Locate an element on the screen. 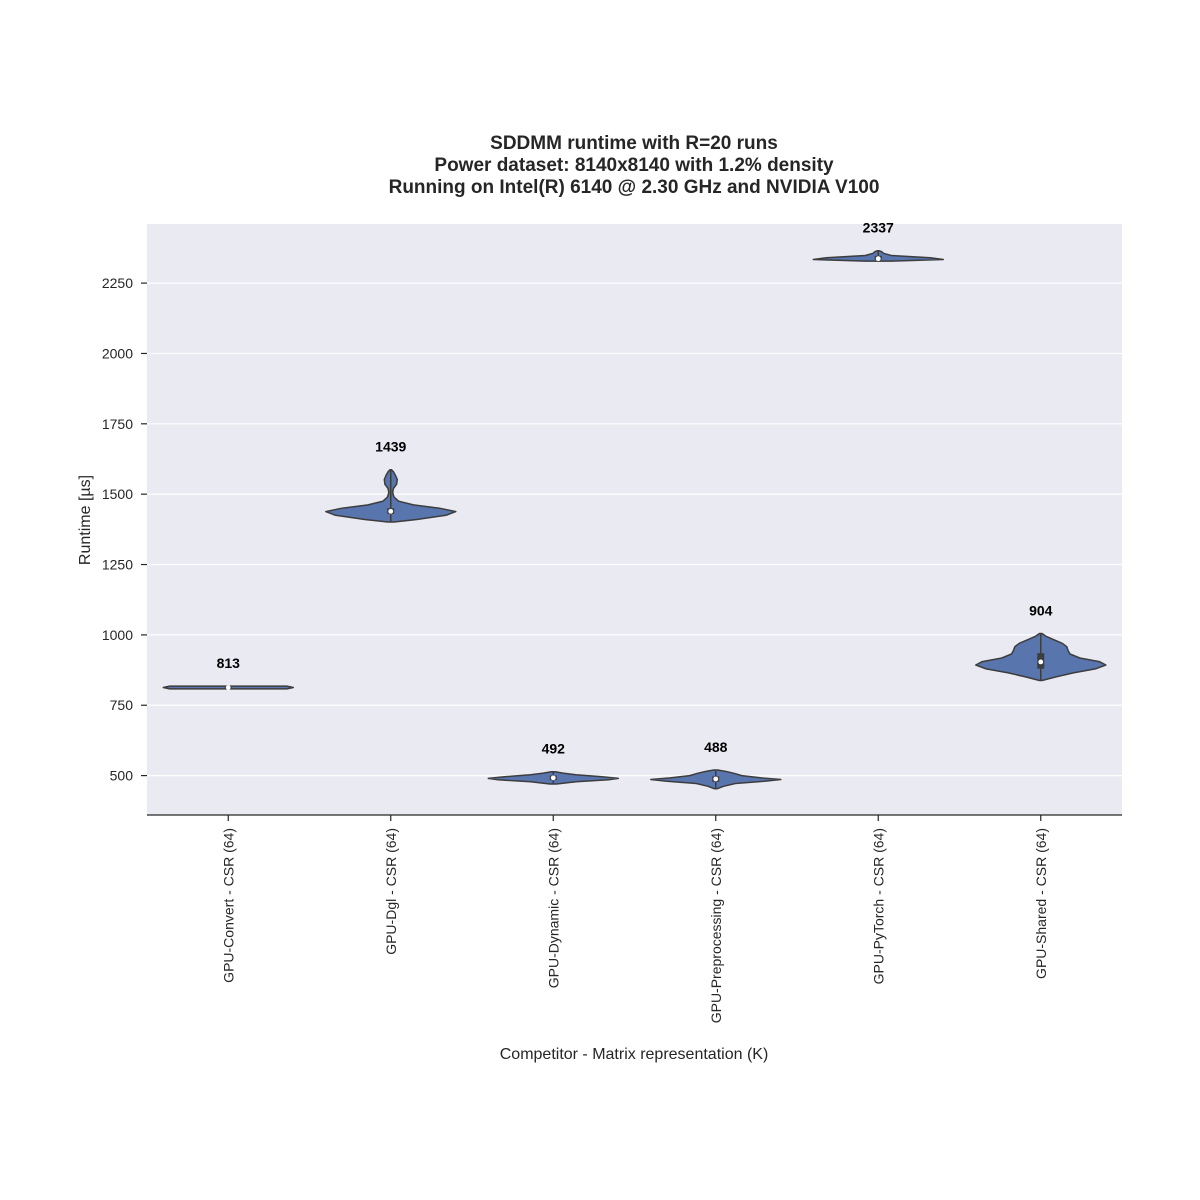 This screenshot has width=1200, height=1200. x-tick-label: GPU-Convert - CSR (64) is located at coordinates (228, 905).